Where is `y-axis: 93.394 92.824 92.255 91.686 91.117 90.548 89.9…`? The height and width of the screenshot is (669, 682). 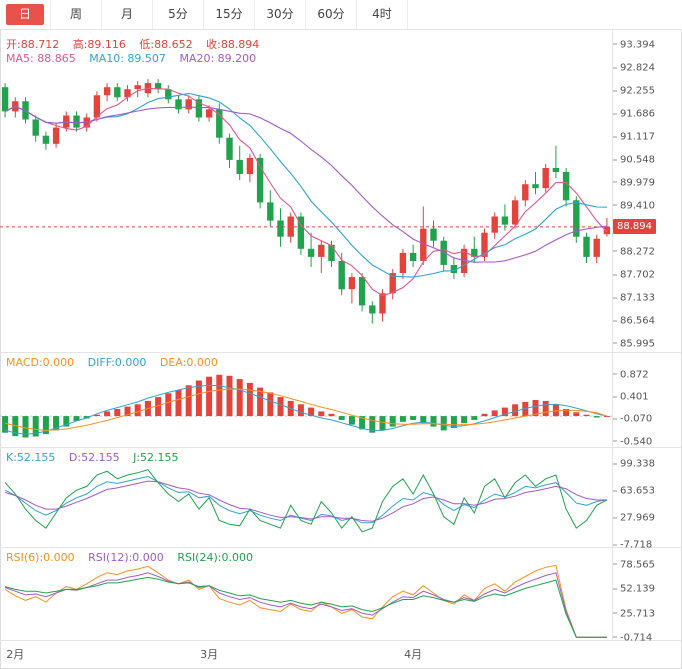
y-axis: 93.394 92.824 92.255 91.686 91.117 90.548 89.9… is located at coordinates (647, 321).